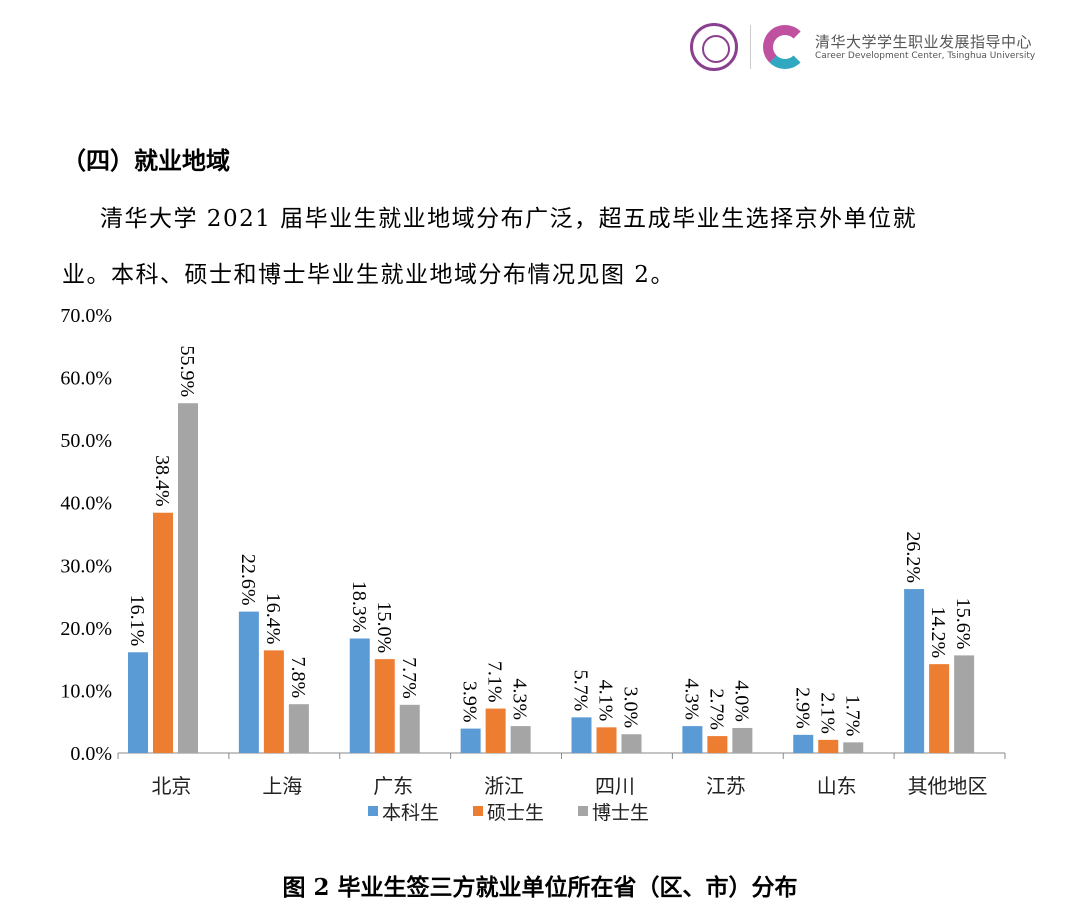 This screenshot has width=1080, height=917. I want to click on data-label: 4.0%, so click(741, 701).